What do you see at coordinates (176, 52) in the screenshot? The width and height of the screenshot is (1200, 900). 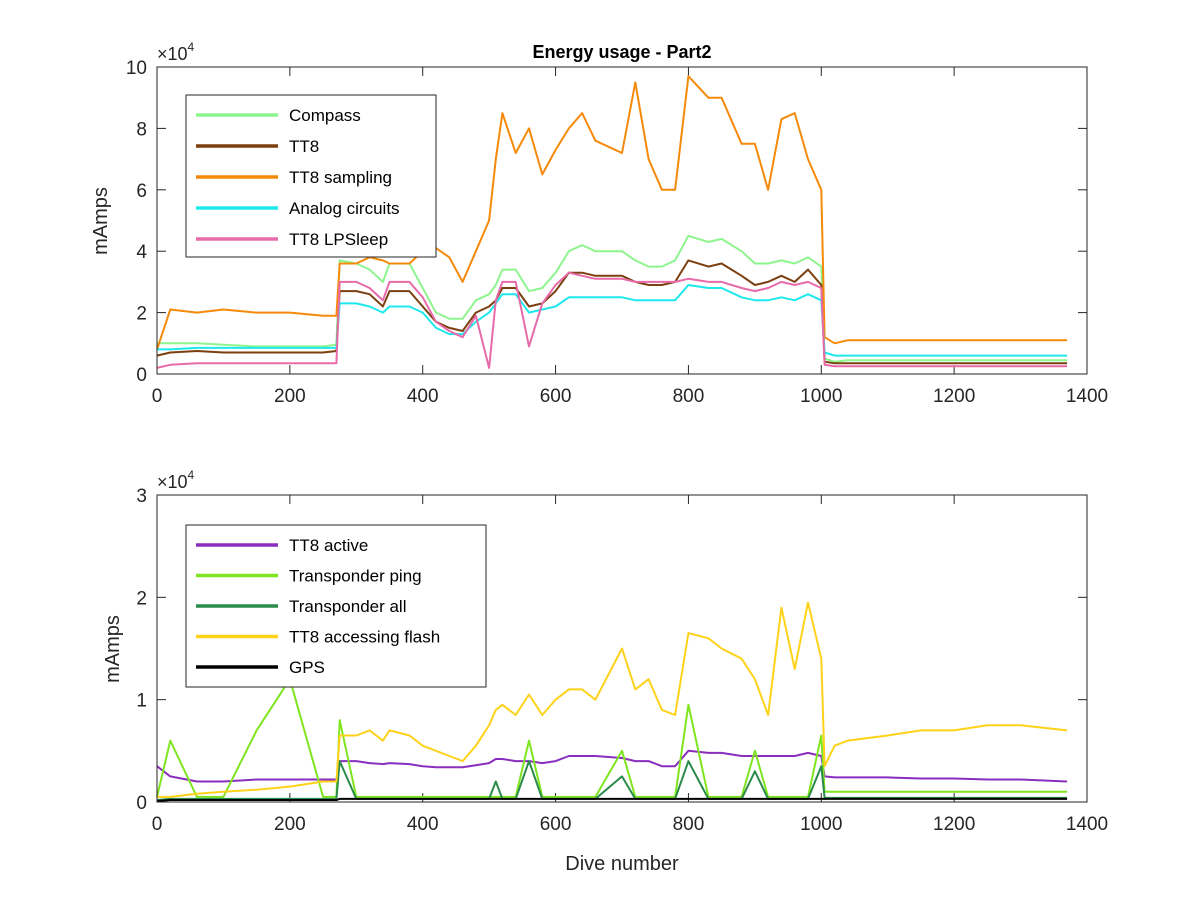 I see `top-y-exponent: ×10⁴` at bounding box center [176, 52].